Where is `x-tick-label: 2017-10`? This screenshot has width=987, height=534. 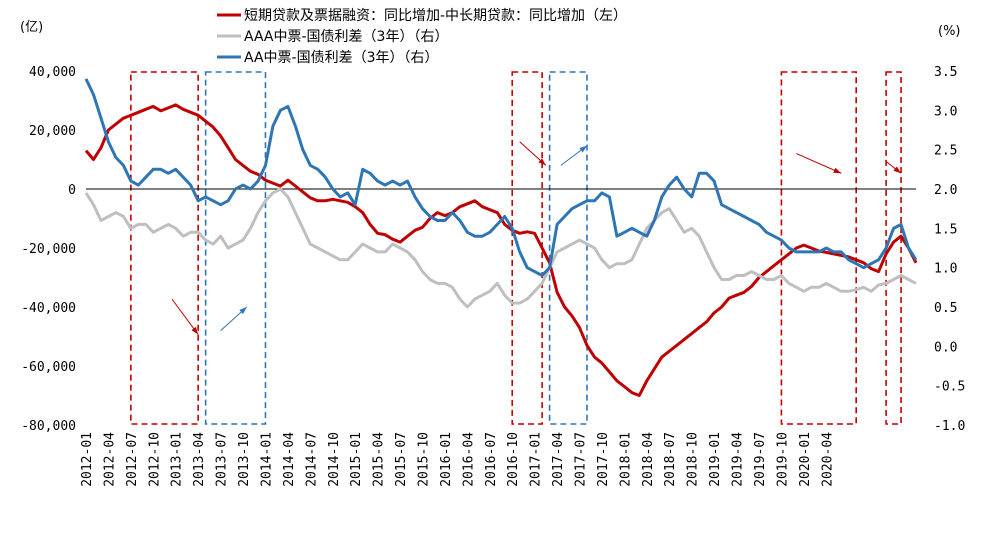 x-tick-label: 2017-10 is located at coordinates (603, 459).